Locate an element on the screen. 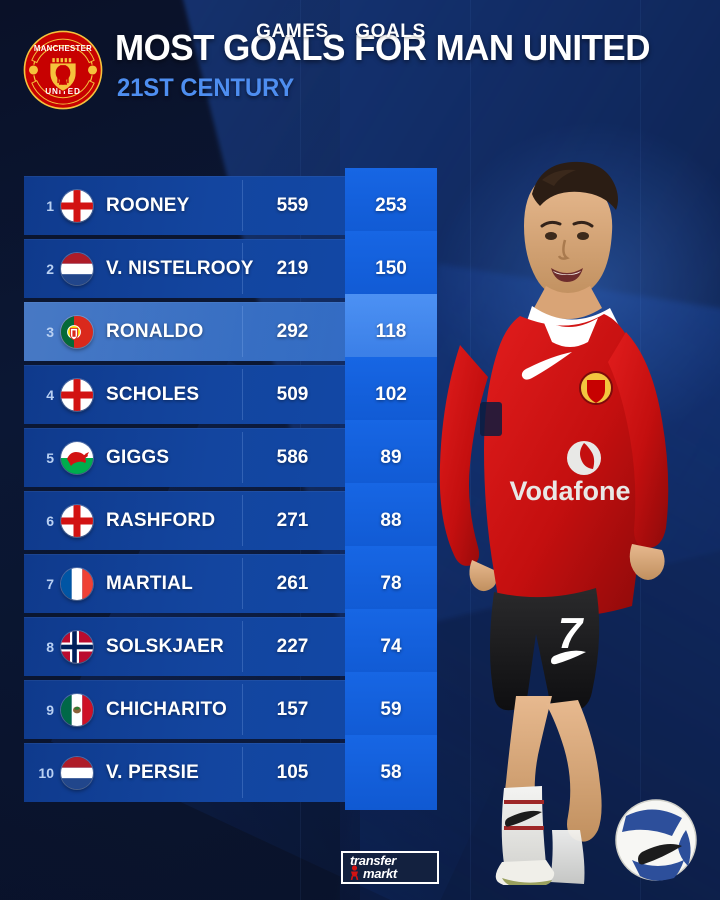 The height and width of the screenshot is (900, 720). row-rank: 9 is located at coordinates (50, 709).